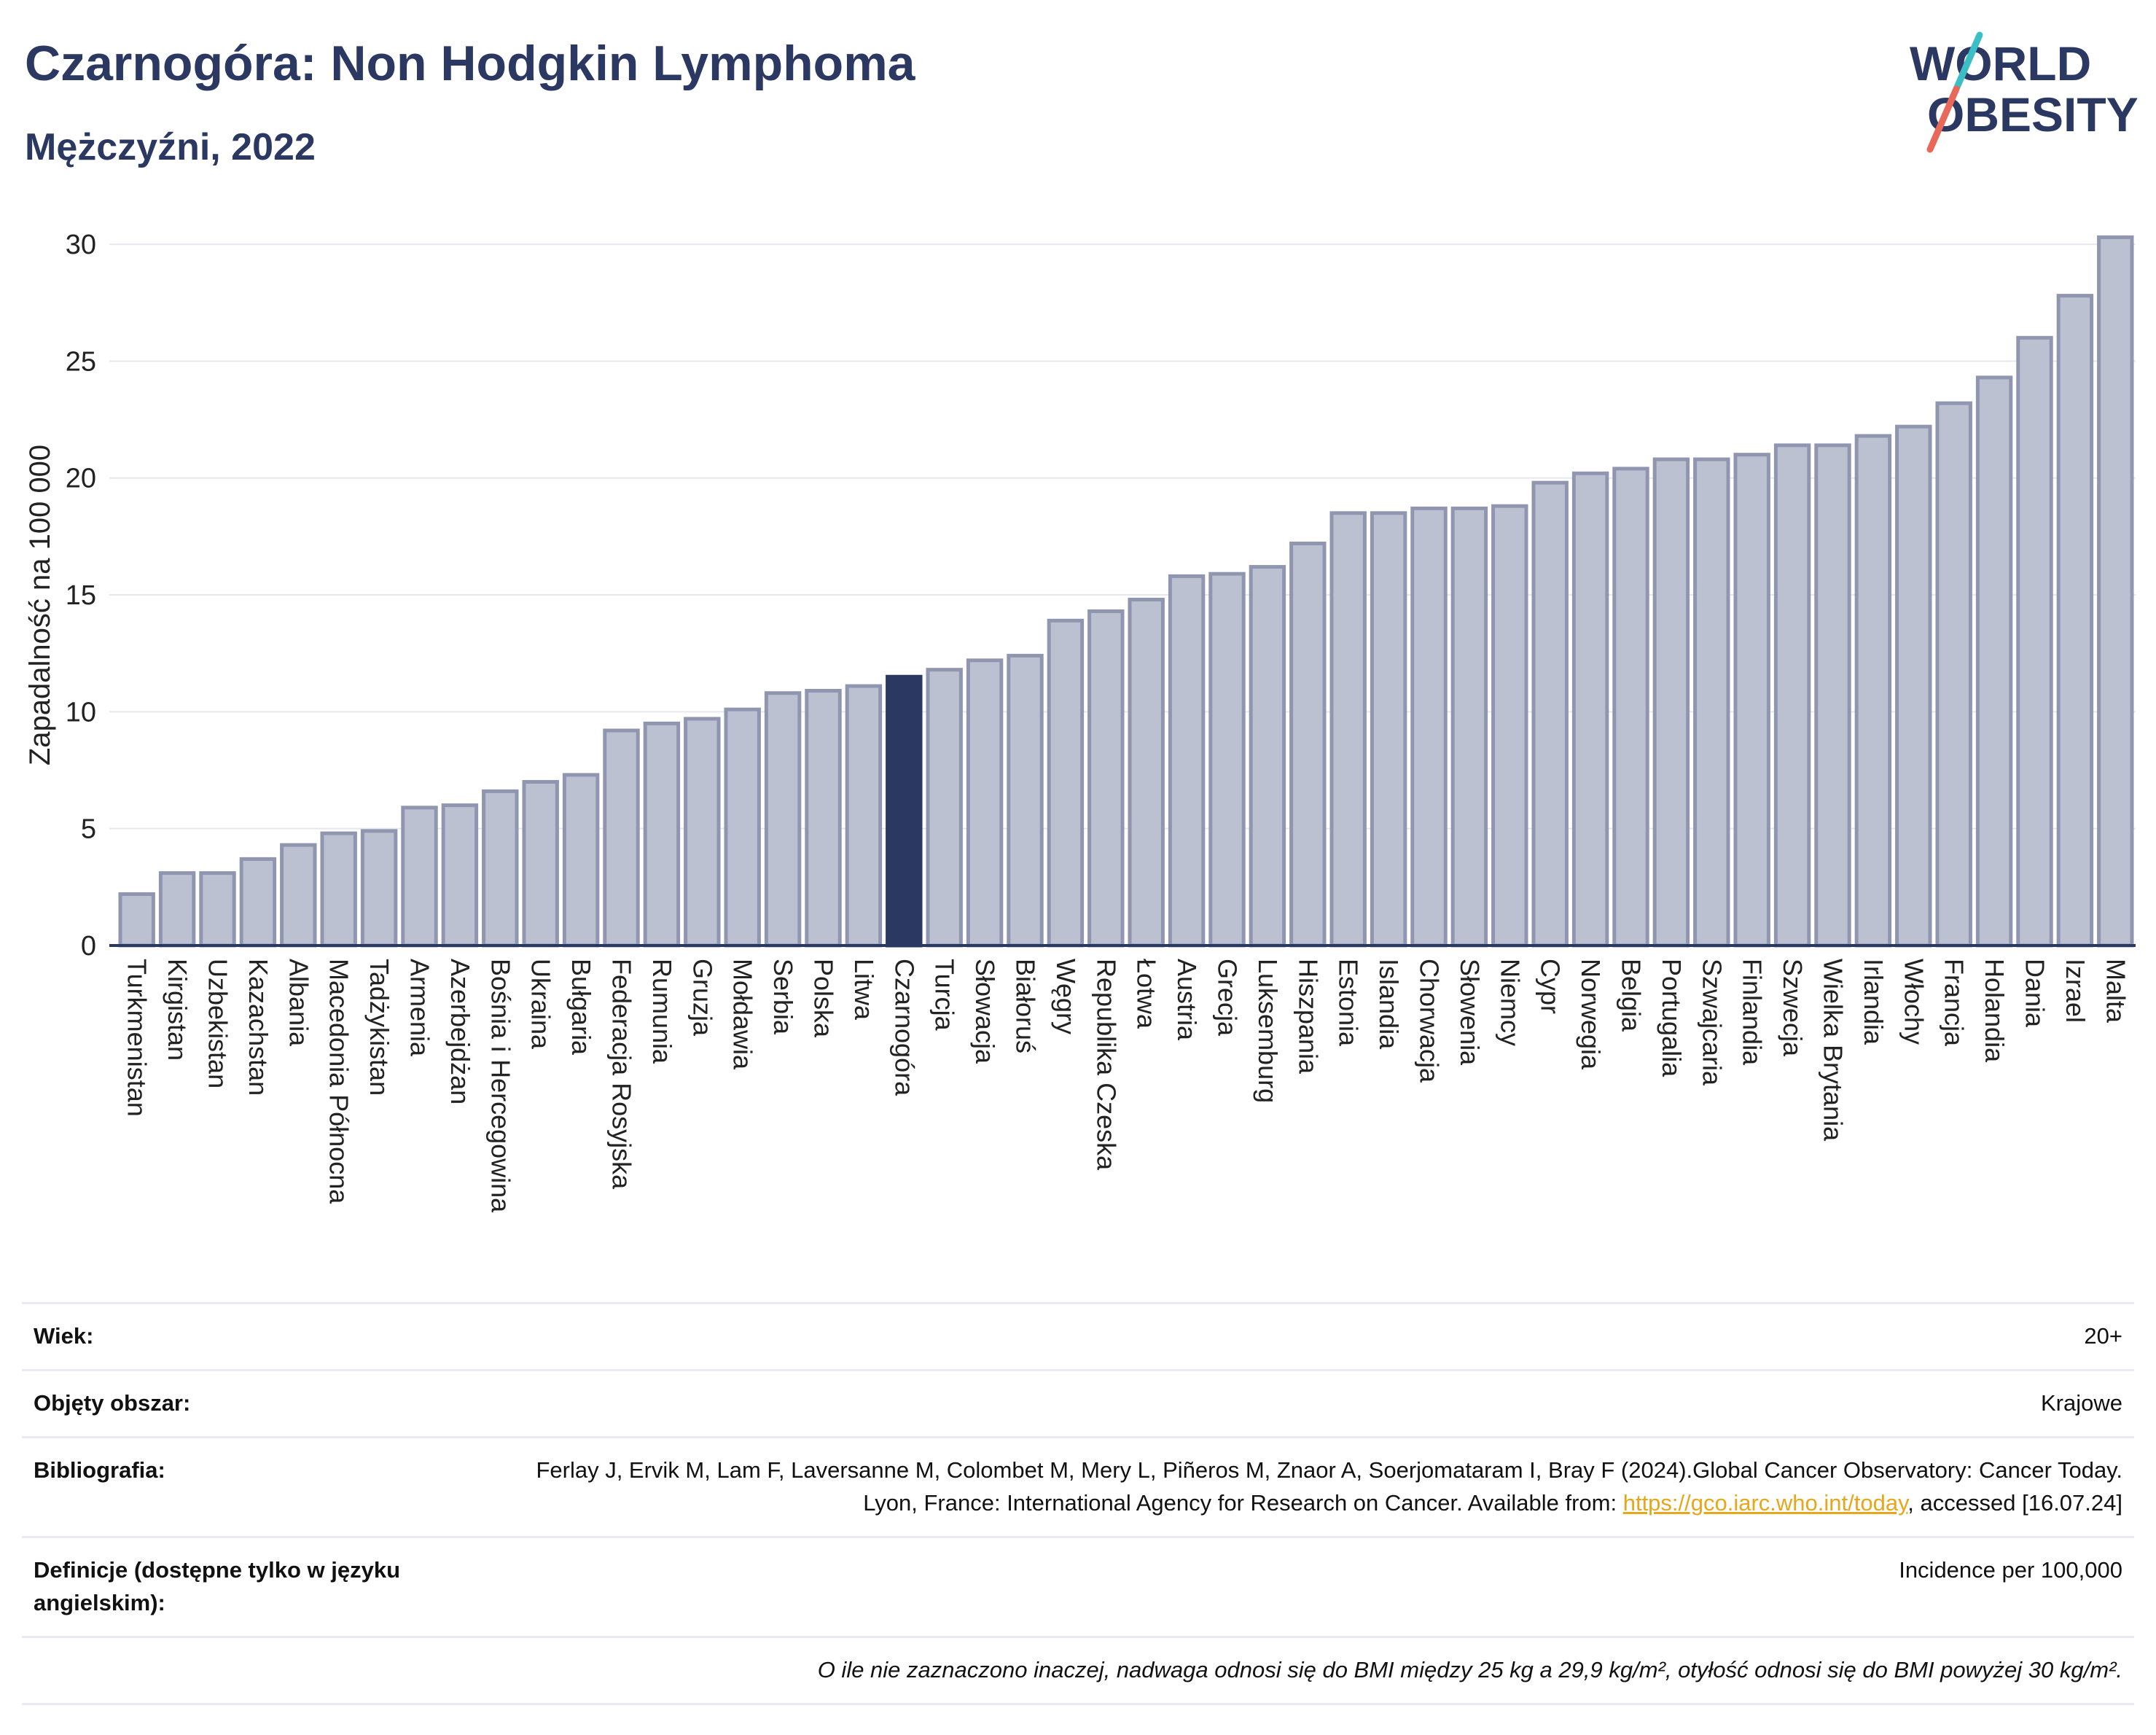 This screenshot has height=1735, width=2156. What do you see at coordinates (1228, 998) in the screenshot?
I see `x-tick-label: Grecja` at bounding box center [1228, 998].